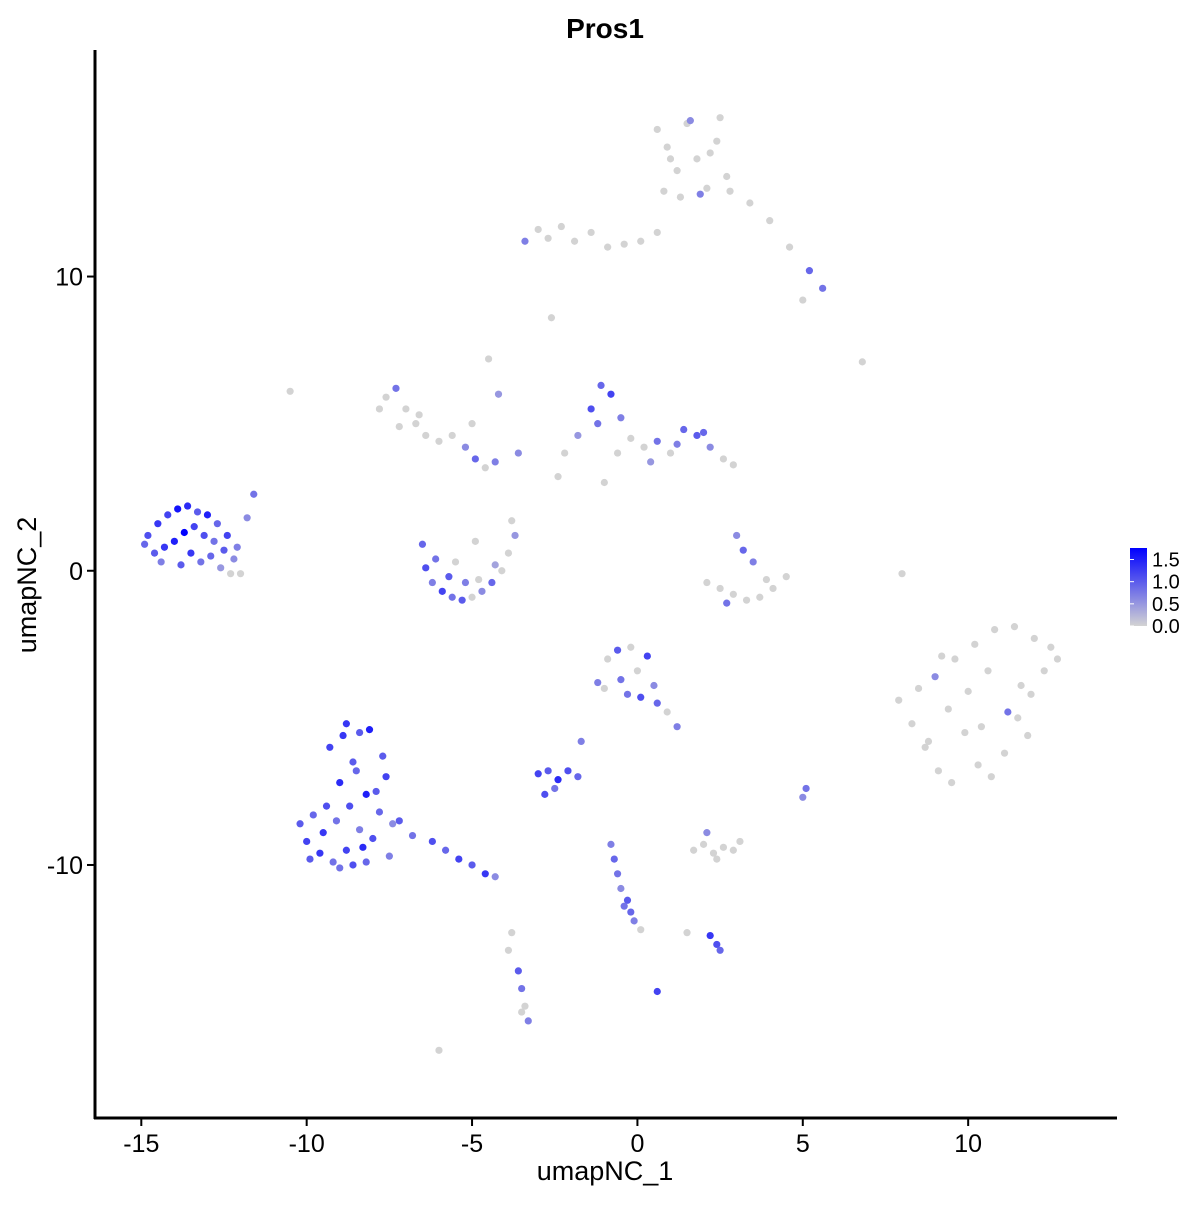 The image size is (1200, 1205). Describe the element at coordinates (141, 1144) in the screenshot. I see `x-tick-label: -15` at that location.